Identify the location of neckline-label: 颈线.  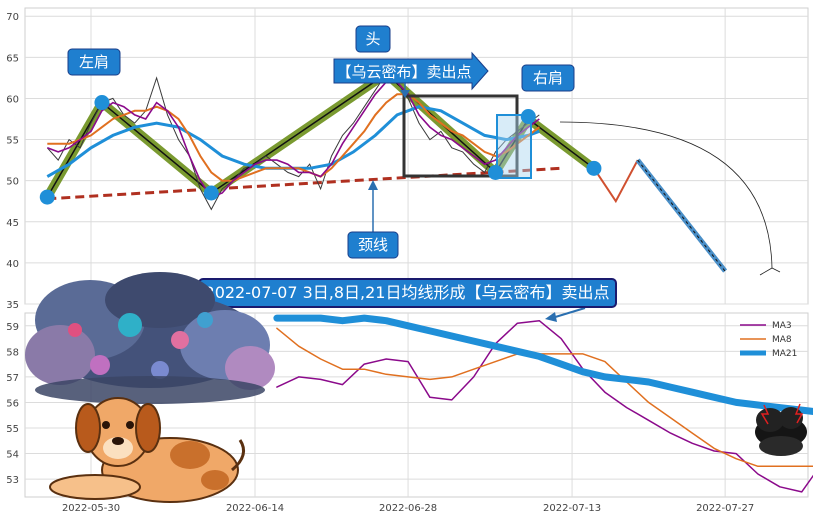
(373, 245).